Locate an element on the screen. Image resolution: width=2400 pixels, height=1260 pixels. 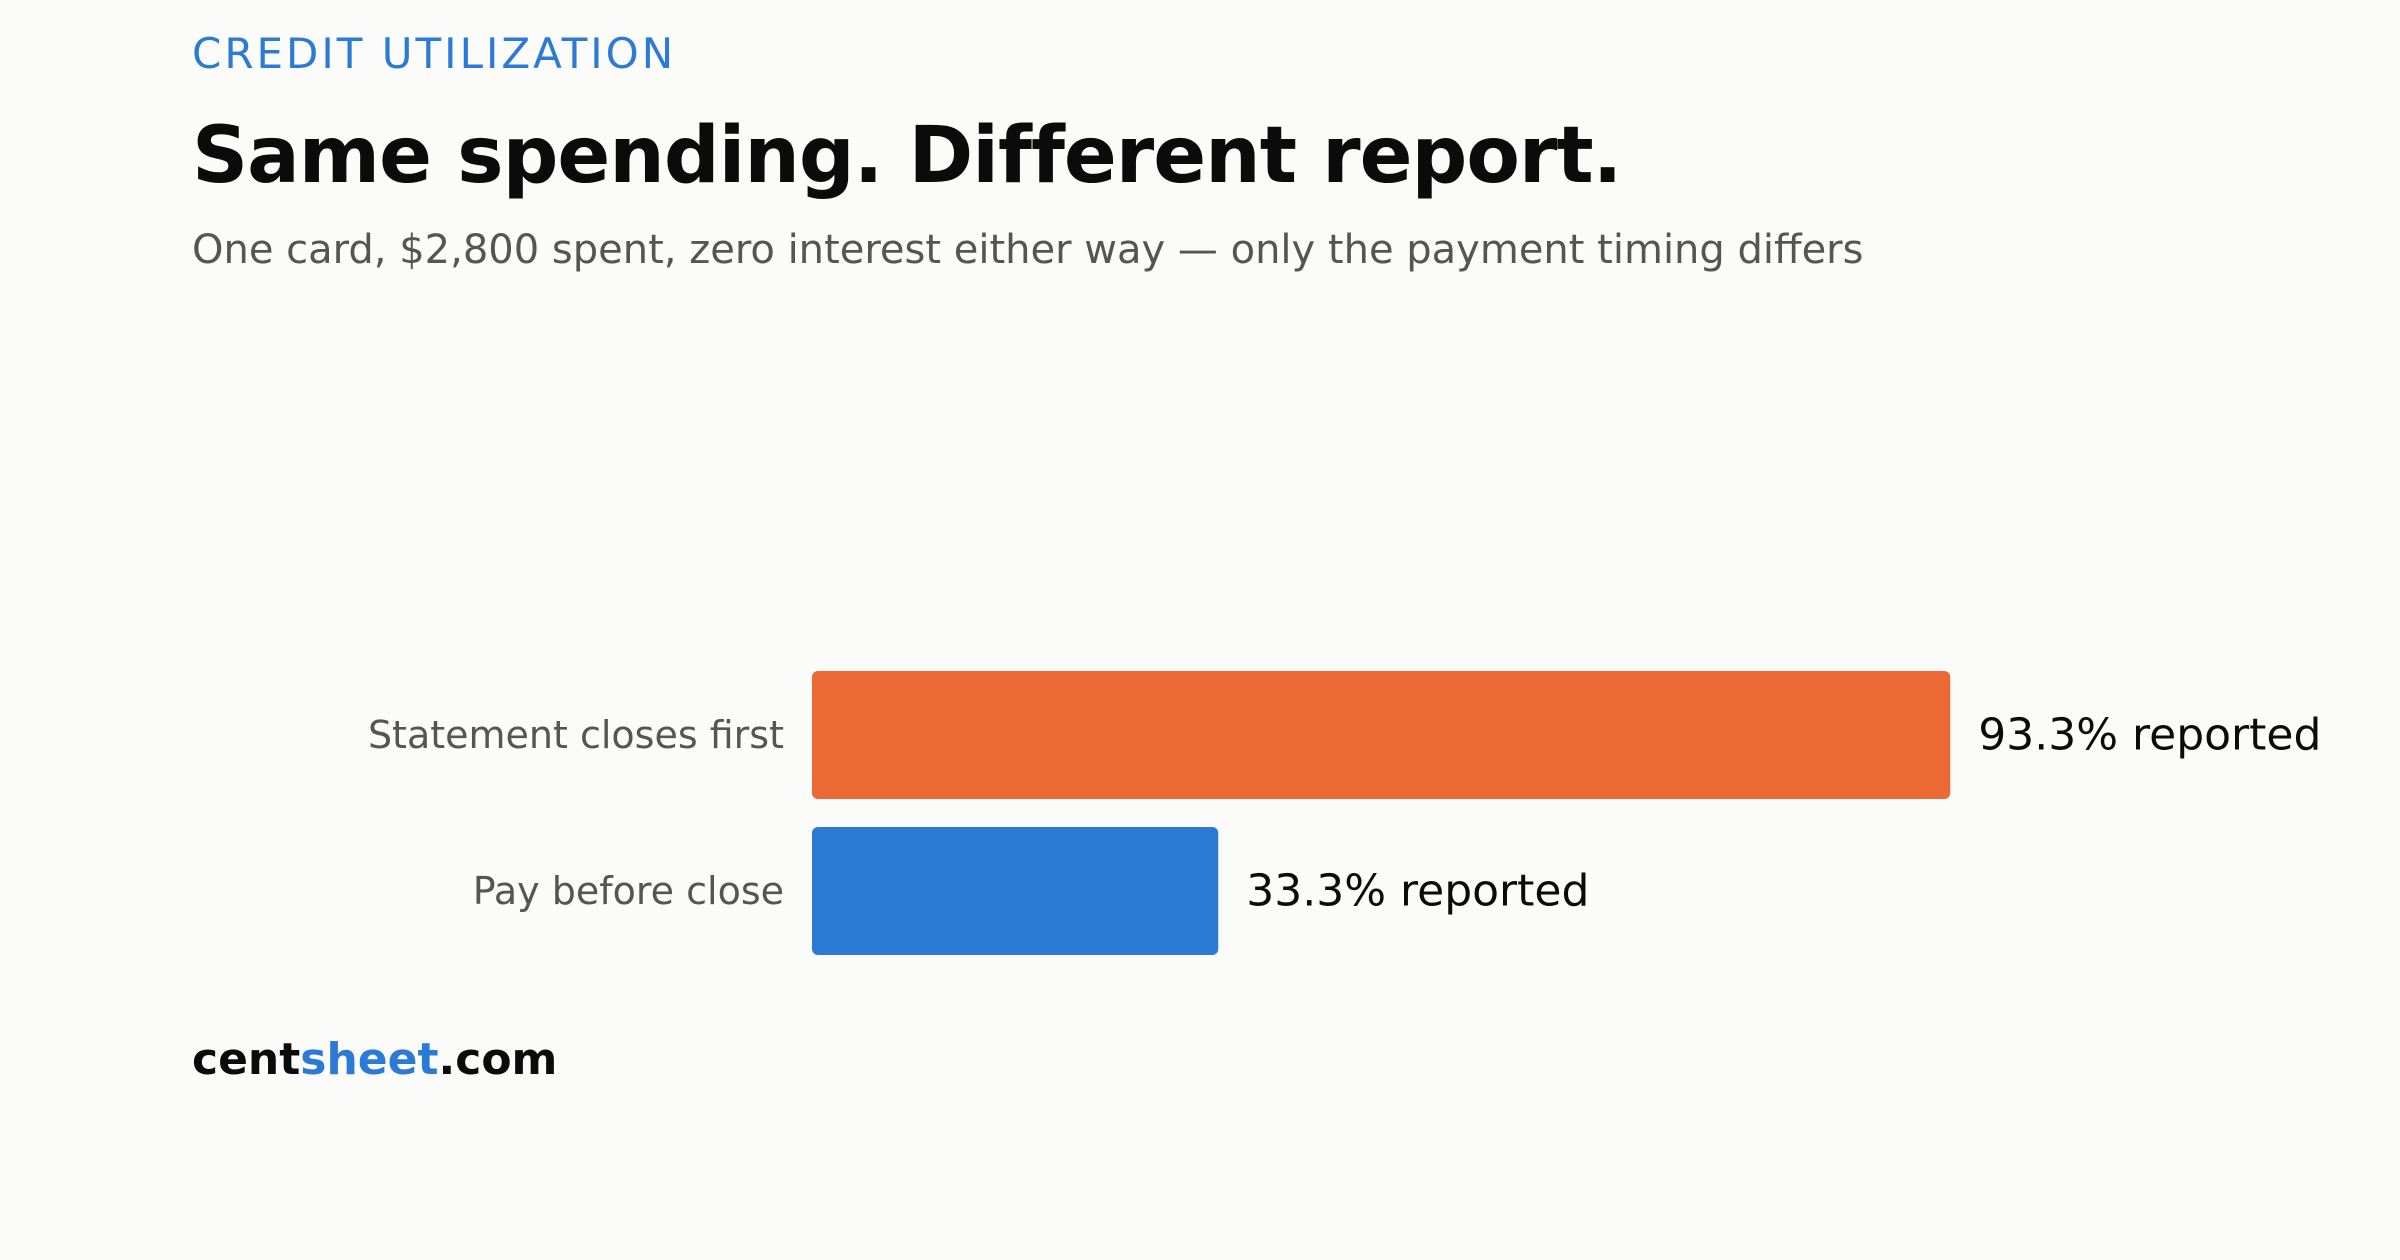
bar-statement-closes-first is located at coordinates (1381, 735).